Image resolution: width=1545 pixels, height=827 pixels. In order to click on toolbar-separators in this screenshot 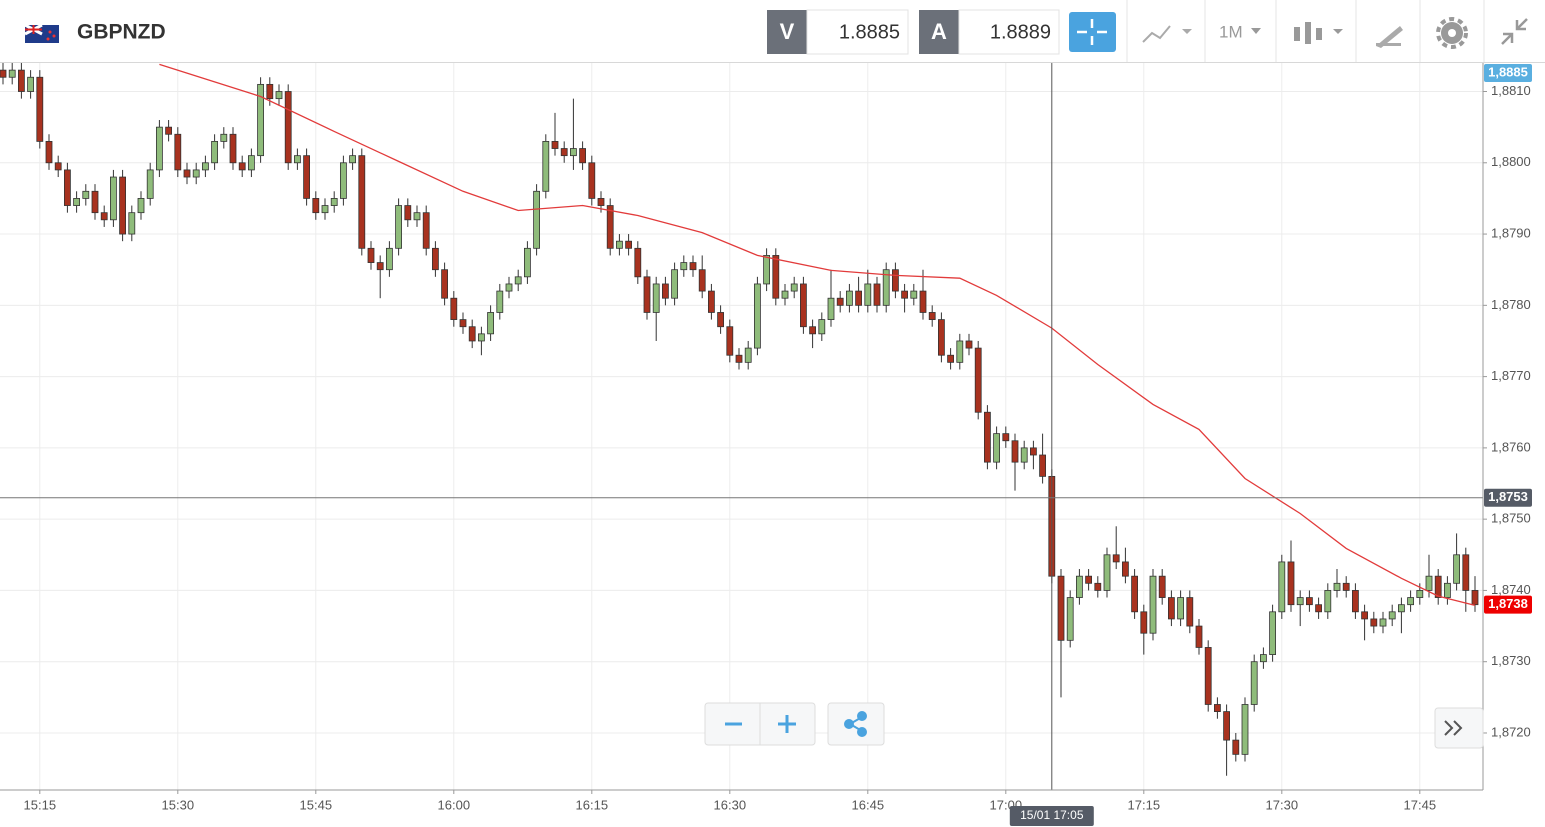, I will do `click(1305, 31)`.